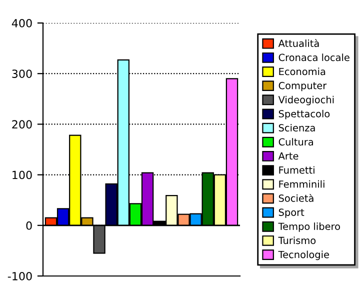 The image size is (360, 299). I want to click on legend-label: Turismo, so click(297, 240).